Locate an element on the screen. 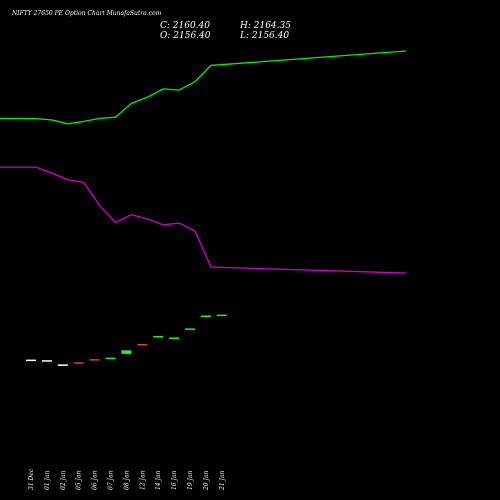 The height and width of the screenshot is (500, 500). candle-21-jan is located at coordinates (221, 315).